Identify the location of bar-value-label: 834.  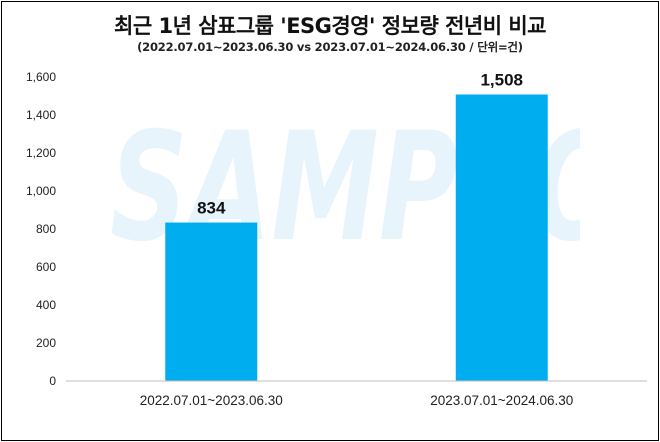
(211, 208).